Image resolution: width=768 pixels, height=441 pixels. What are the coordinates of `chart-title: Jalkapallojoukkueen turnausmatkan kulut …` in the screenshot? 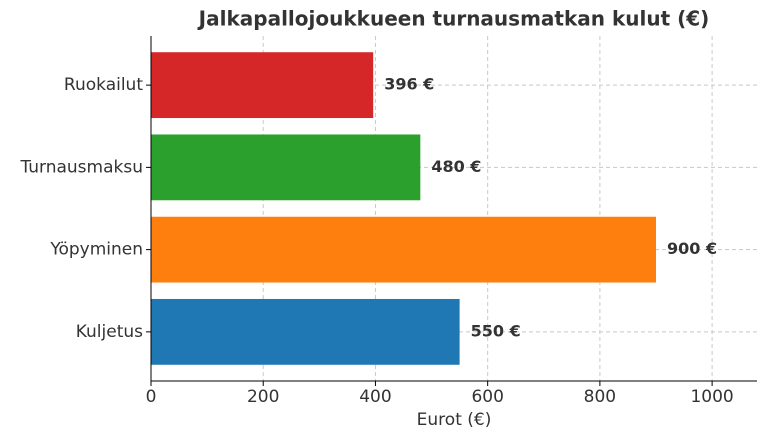 It's located at (453, 19).